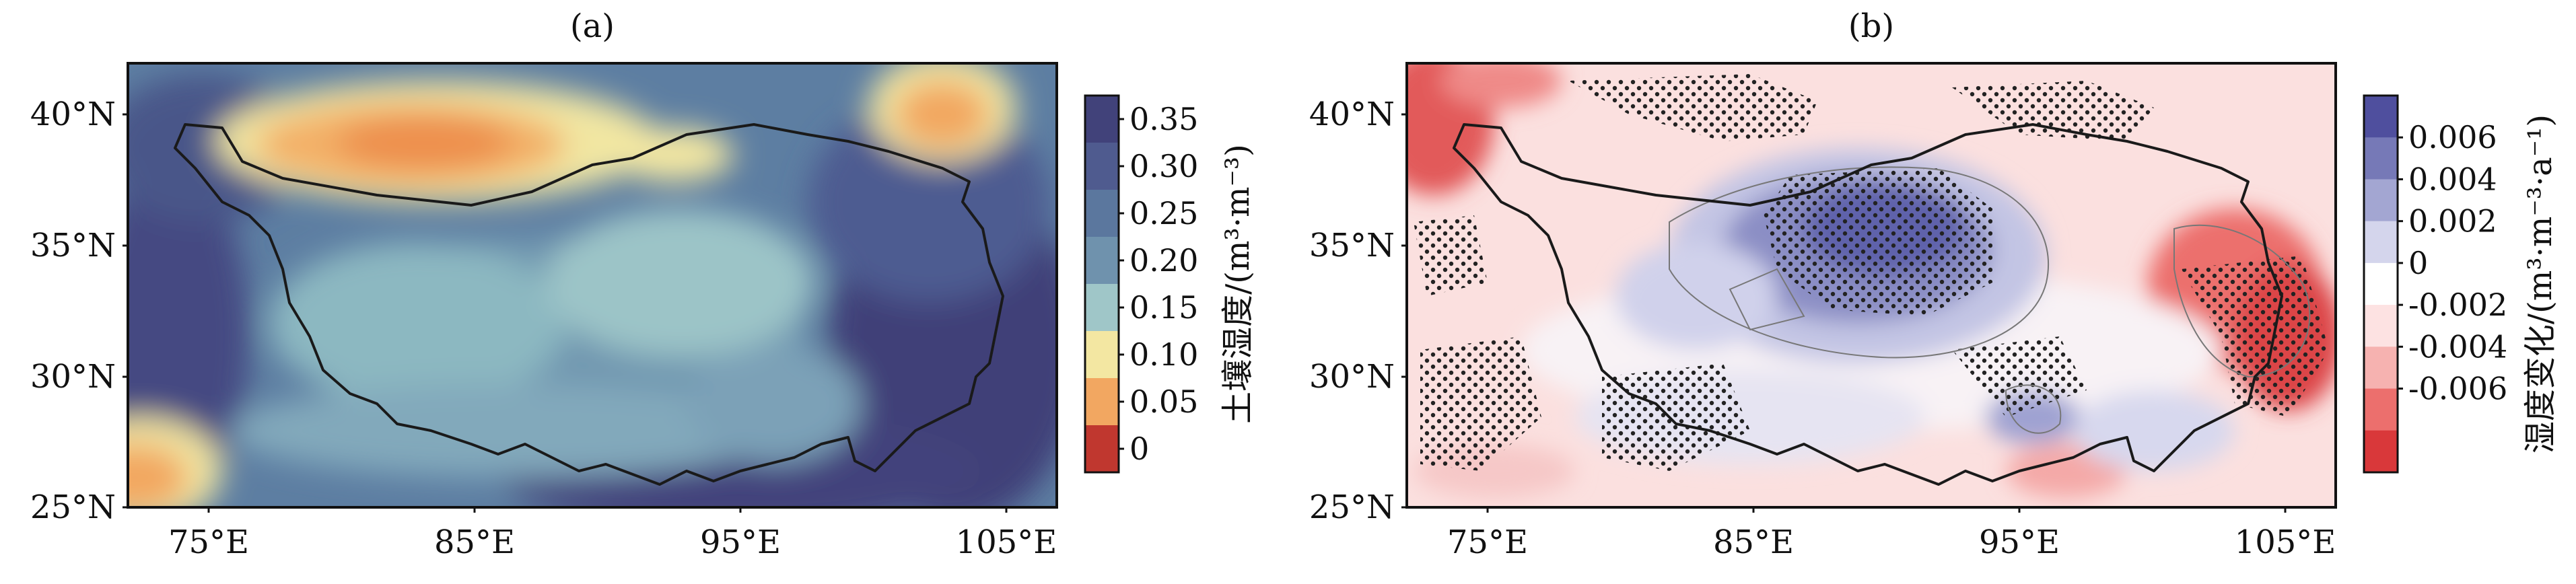 The image size is (2576, 584). I want to click on panel-a-y-tick: 25°N, so click(73, 507).